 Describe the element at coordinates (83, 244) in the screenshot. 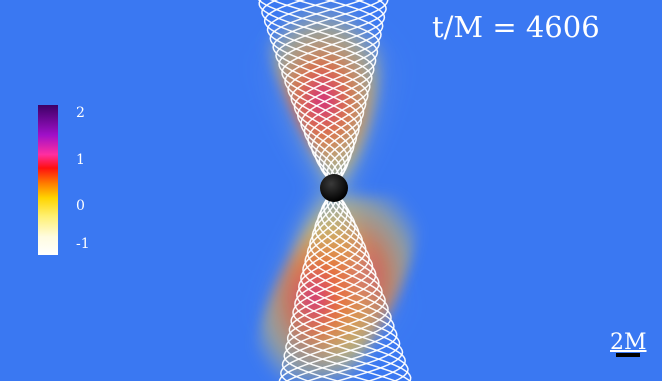

I see `colorbar-tick-min: -1` at that location.